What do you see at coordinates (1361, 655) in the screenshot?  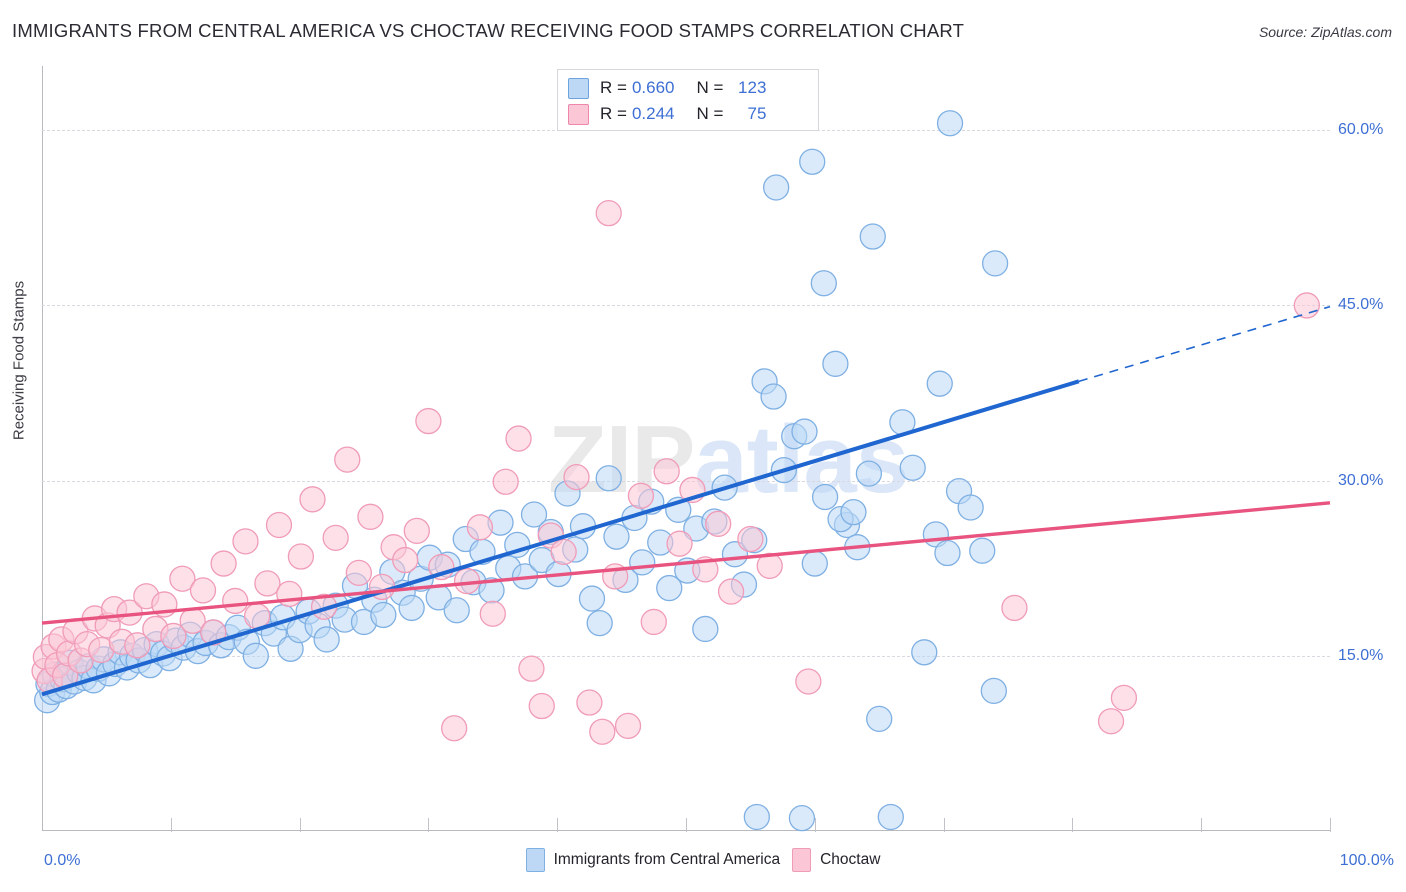 I see `y-axis-tick-label: 15.0%` at bounding box center [1361, 655].